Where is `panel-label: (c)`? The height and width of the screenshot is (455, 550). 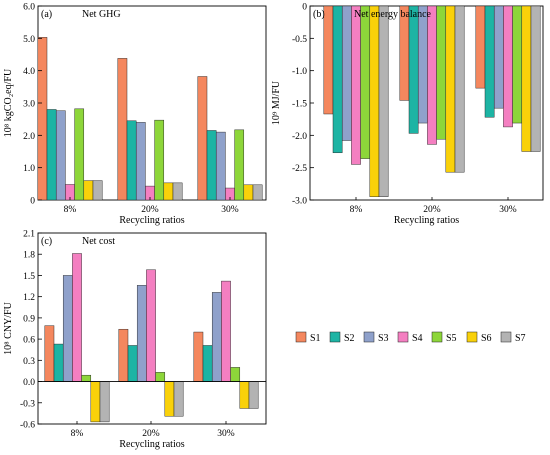
panel-label: (c) is located at coordinates (46, 241).